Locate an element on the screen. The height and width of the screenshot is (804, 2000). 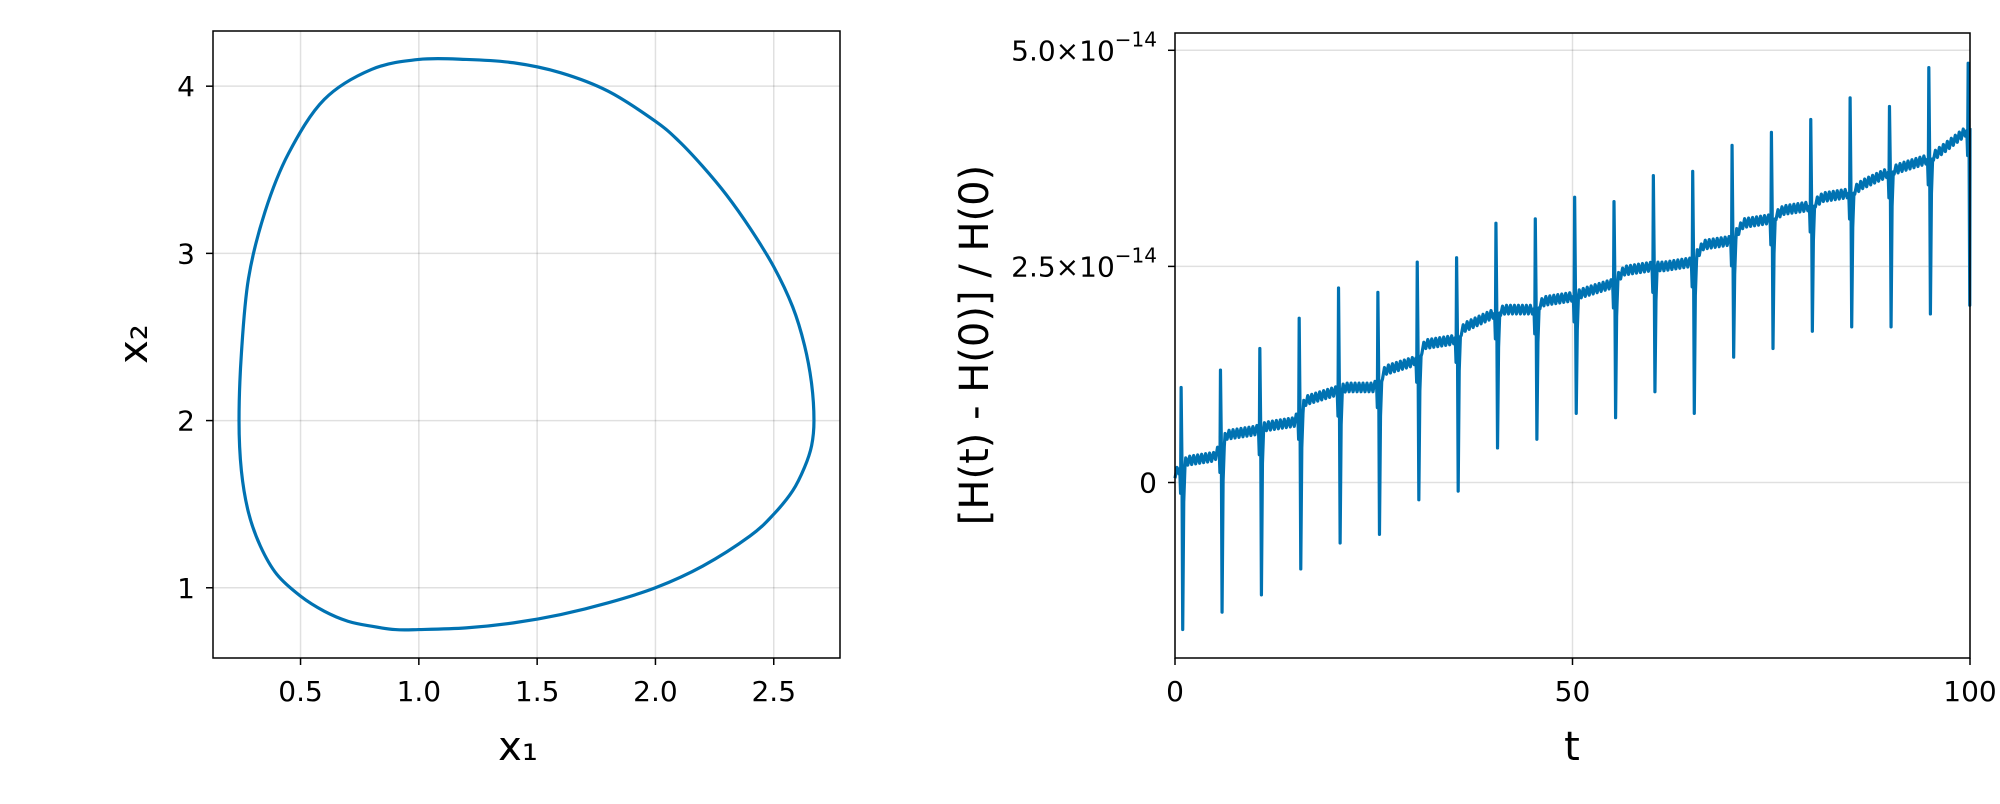
energy-error-x-tick-label: 100 is located at coordinates (1969, 691).